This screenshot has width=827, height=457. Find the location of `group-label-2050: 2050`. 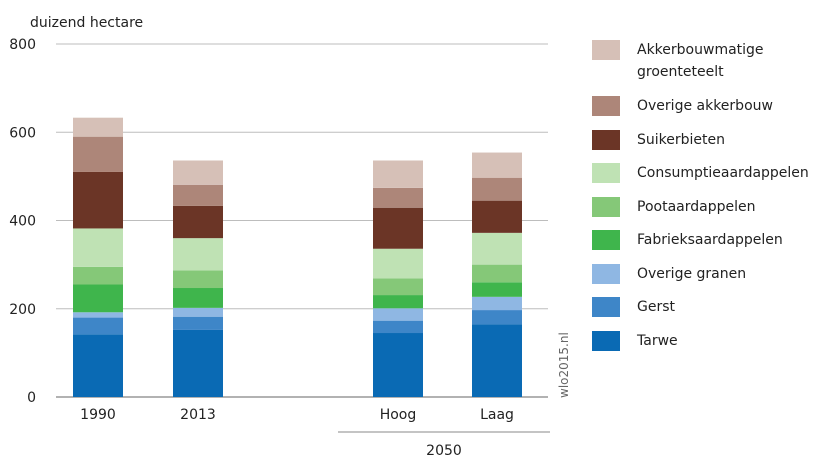

group-label-2050: 2050 is located at coordinates (444, 450).